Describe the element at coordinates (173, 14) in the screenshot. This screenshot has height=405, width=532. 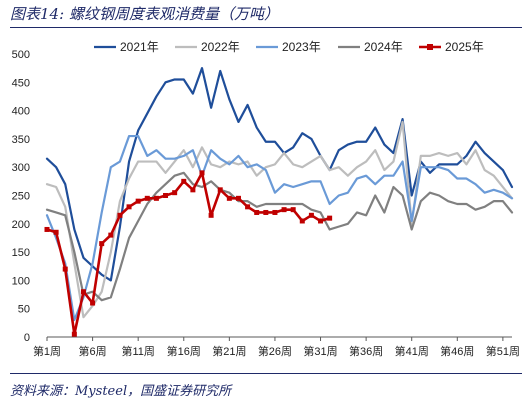
I see `figure-title-text: 螺纹钢周度表观消费量（万吨）` at that location.